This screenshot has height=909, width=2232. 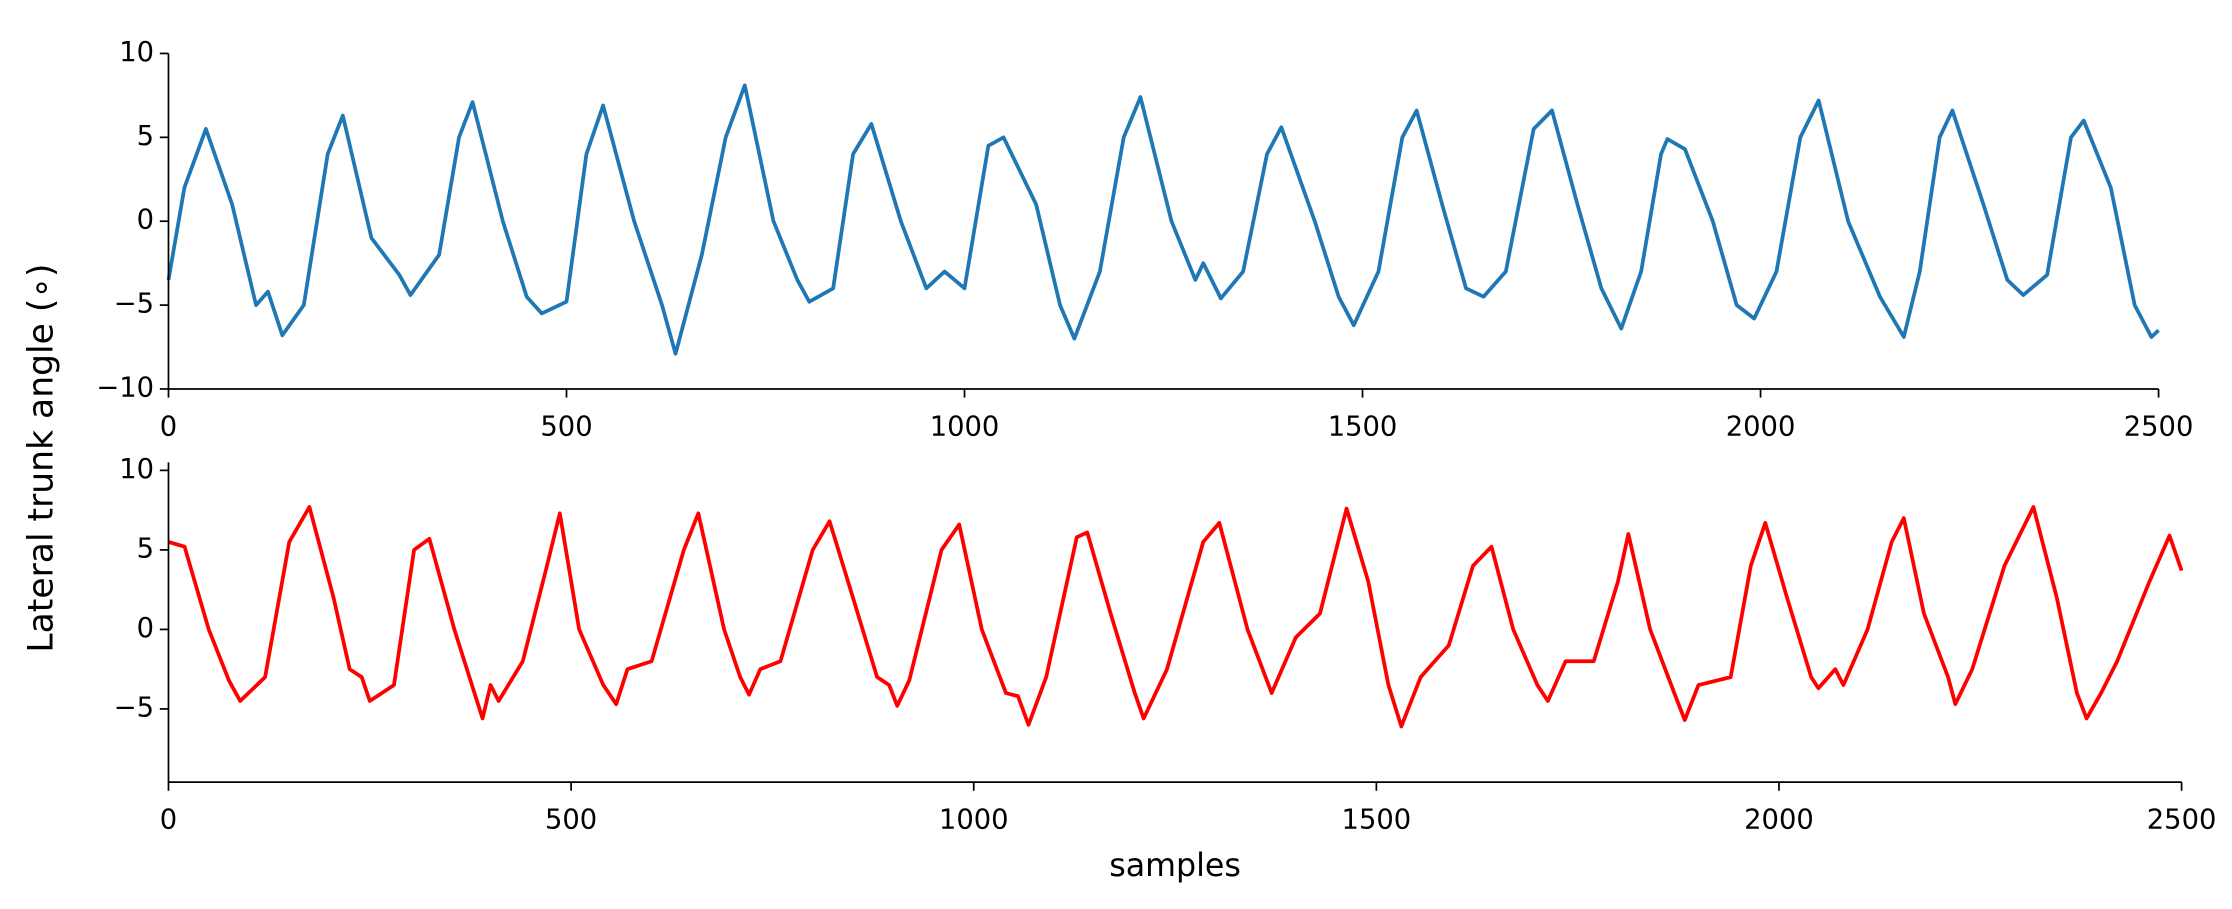 I want to click on x-axis-label: samples, so click(x=1175, y=866).